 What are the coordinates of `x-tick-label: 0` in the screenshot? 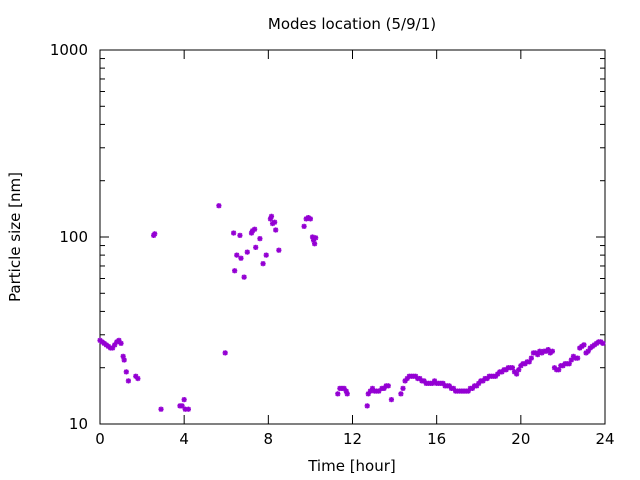 It's located at (100, 439).